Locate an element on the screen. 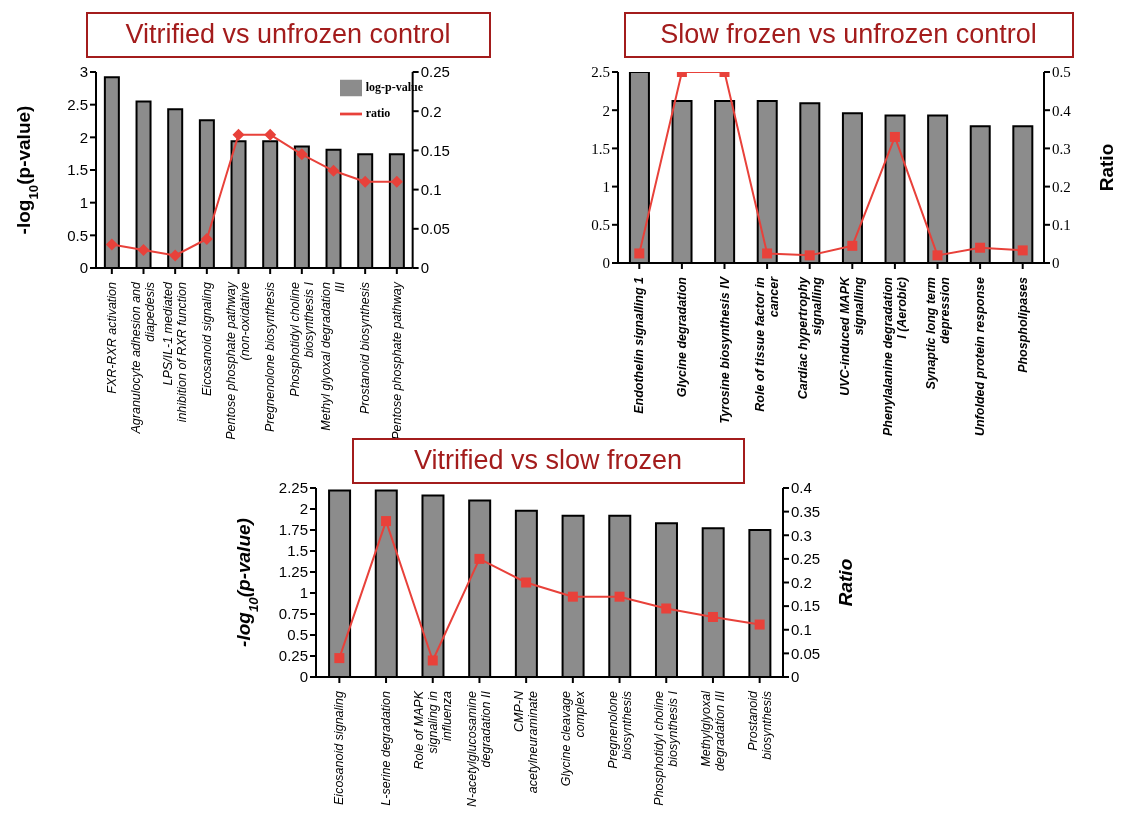 Image resolution: width=1137 pixels, height=835 pixels. x-tick-label: Role of MAPK signaling in influenza is located at coordinates (432, 730).